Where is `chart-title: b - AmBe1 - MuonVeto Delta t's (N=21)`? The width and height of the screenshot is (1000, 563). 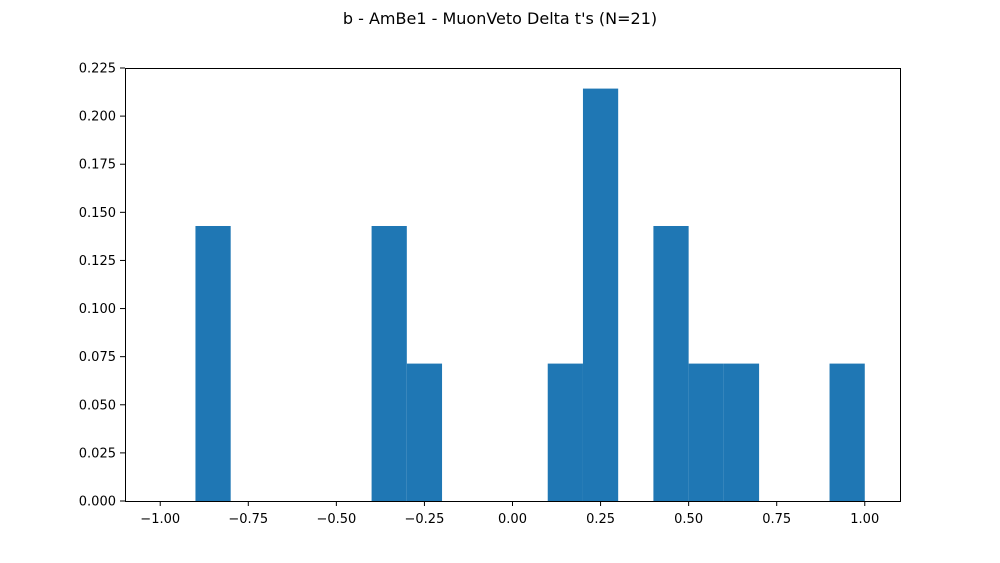
chart-title: b - AmBe1 - MuonVeto Delta t's (N=21) is located at coordinates (500, 18).